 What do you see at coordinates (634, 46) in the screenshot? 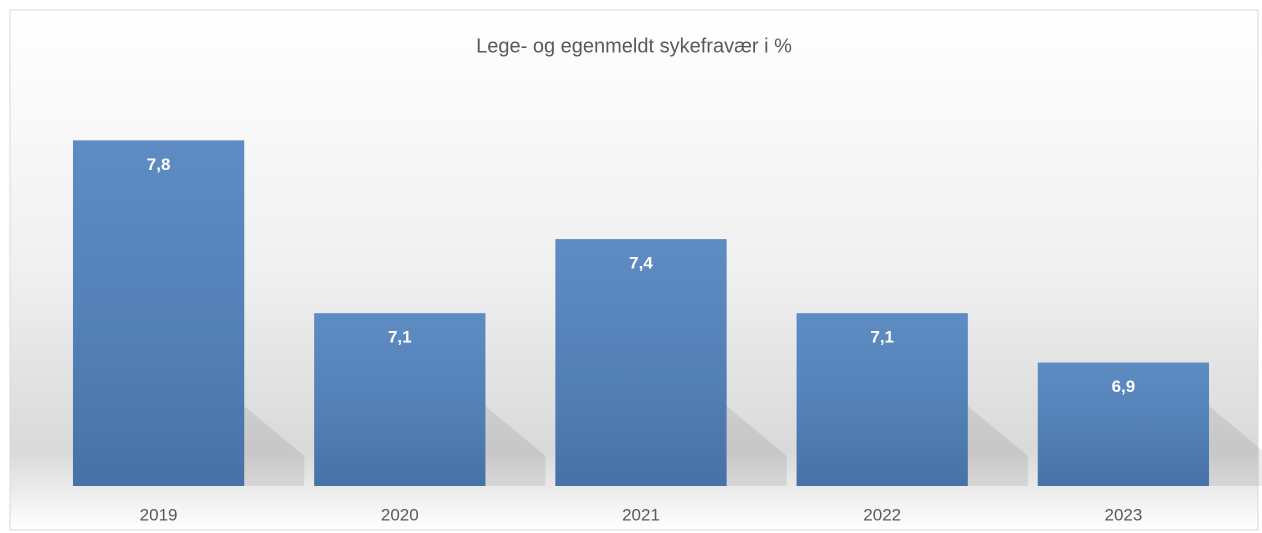
I see `chart-title: Lege- og egenmeldt sykefravær i %` at bounding box center [634, 46].